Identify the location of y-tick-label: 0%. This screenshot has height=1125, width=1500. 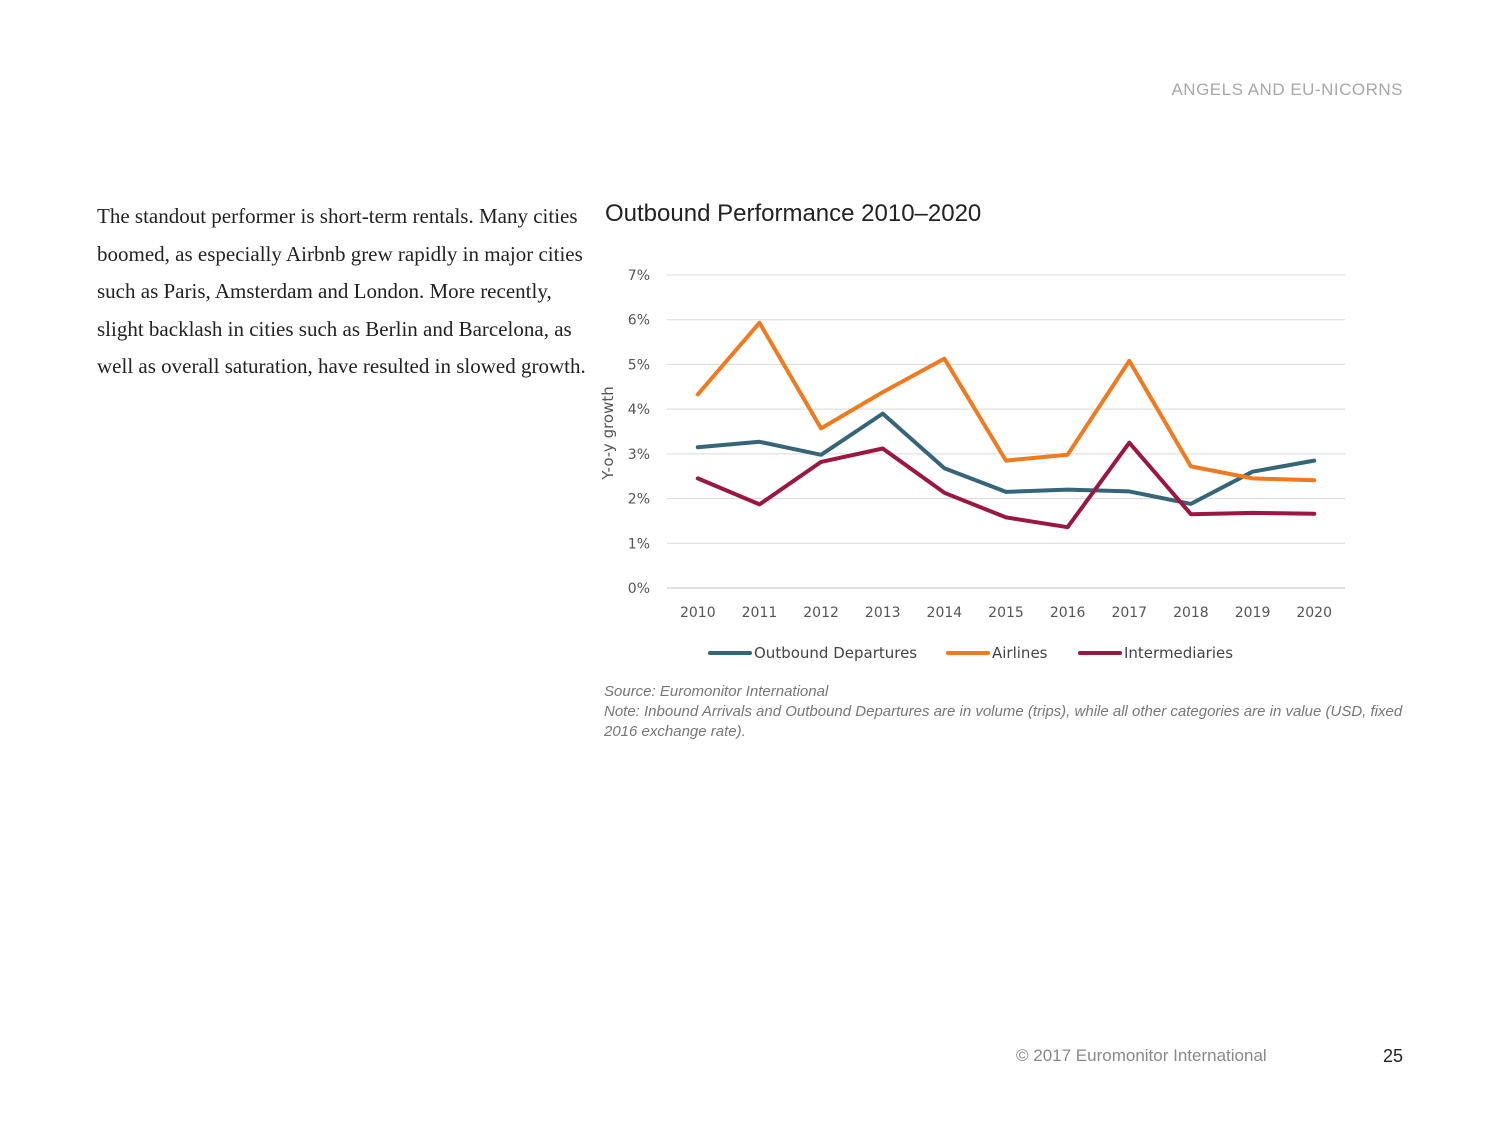
(639, 589).